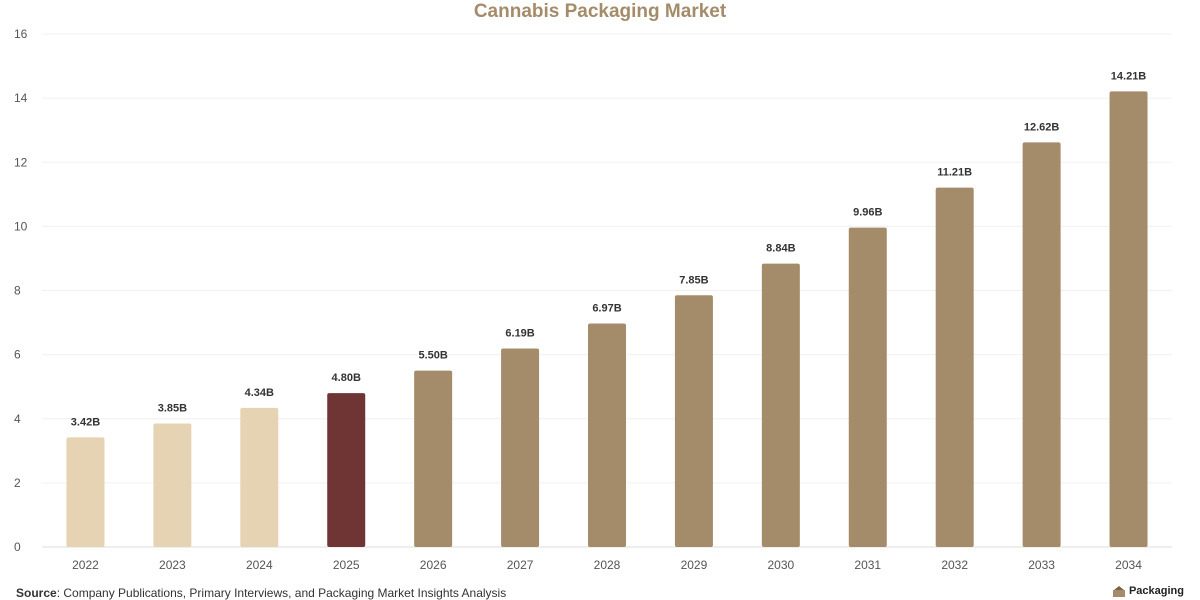 This screenshot has width=1200, height=600. Describe the element at coordinates (1128, 565) in the screenshot. I see `x-tick-label-2034: 2034` at that location.